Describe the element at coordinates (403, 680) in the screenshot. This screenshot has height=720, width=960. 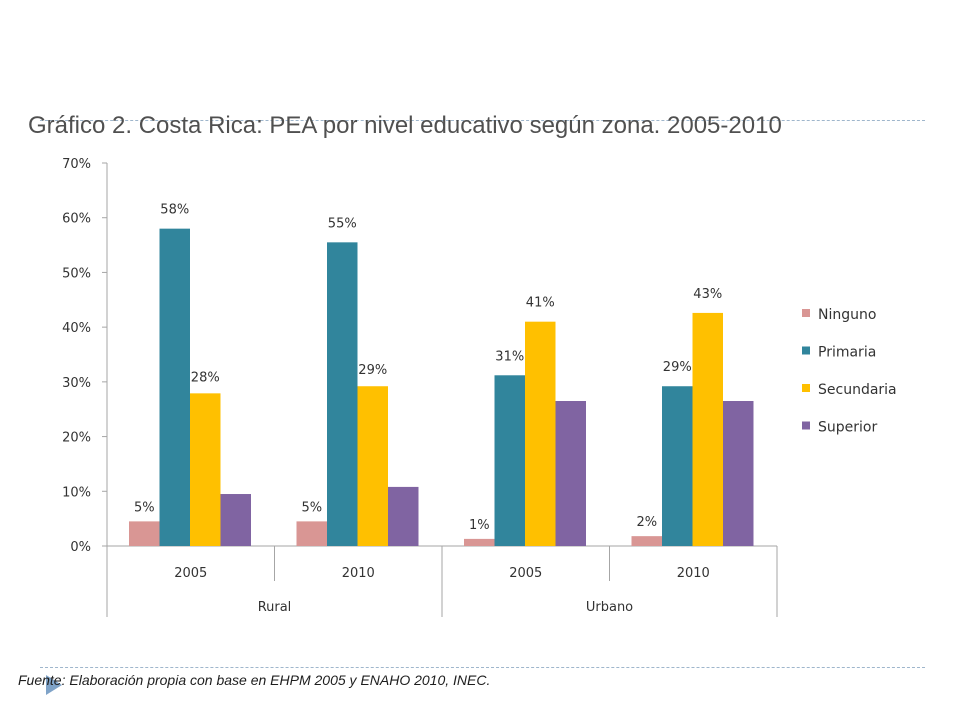
I see `source-ref-enaho: ENAHO 2010` at that location.